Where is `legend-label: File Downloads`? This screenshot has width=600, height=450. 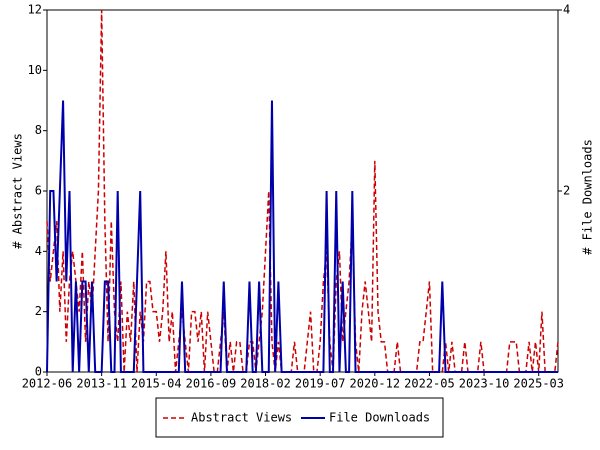
legend-label: File Downloads is located at coordinates (379, 418).